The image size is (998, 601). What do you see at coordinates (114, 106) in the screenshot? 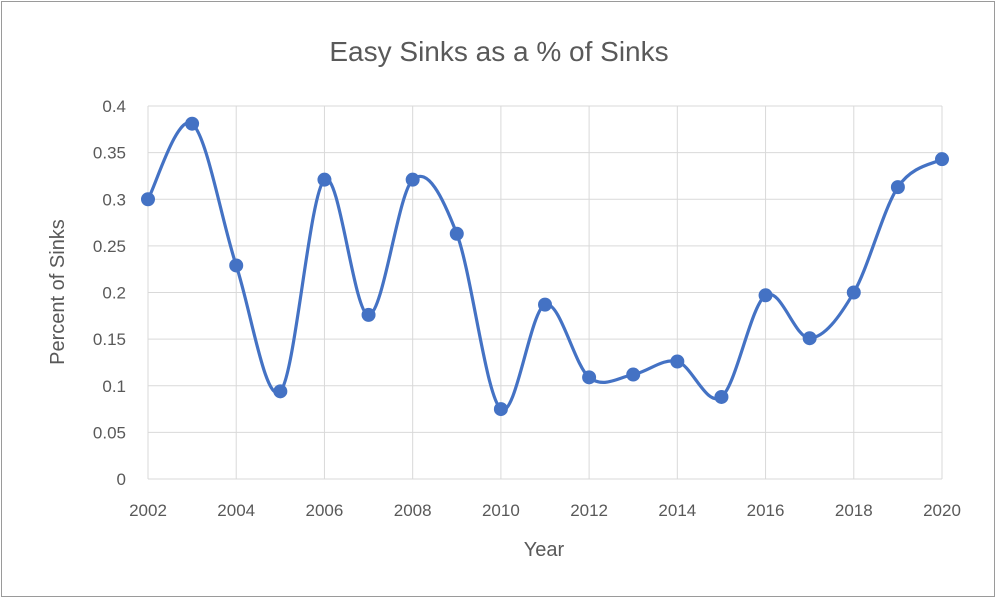
I see `y-tick-label: 0.4` at bounding box center [114, 106].